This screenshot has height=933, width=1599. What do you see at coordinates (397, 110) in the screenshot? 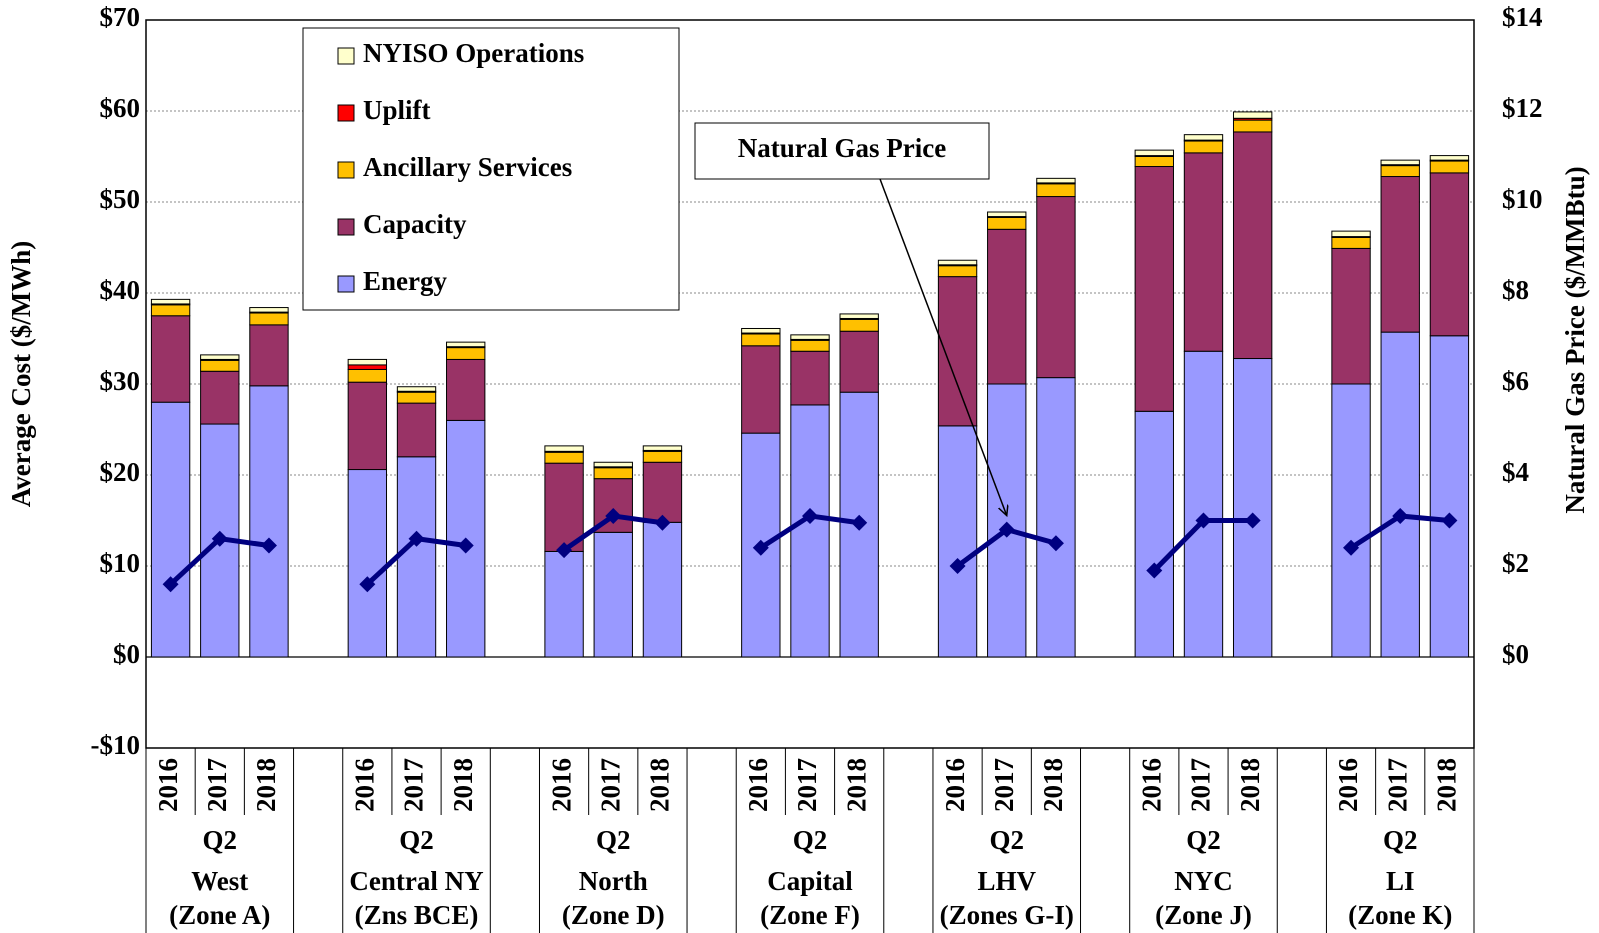
I see `legend-label: Uplift` at bounding box center [397, 110].